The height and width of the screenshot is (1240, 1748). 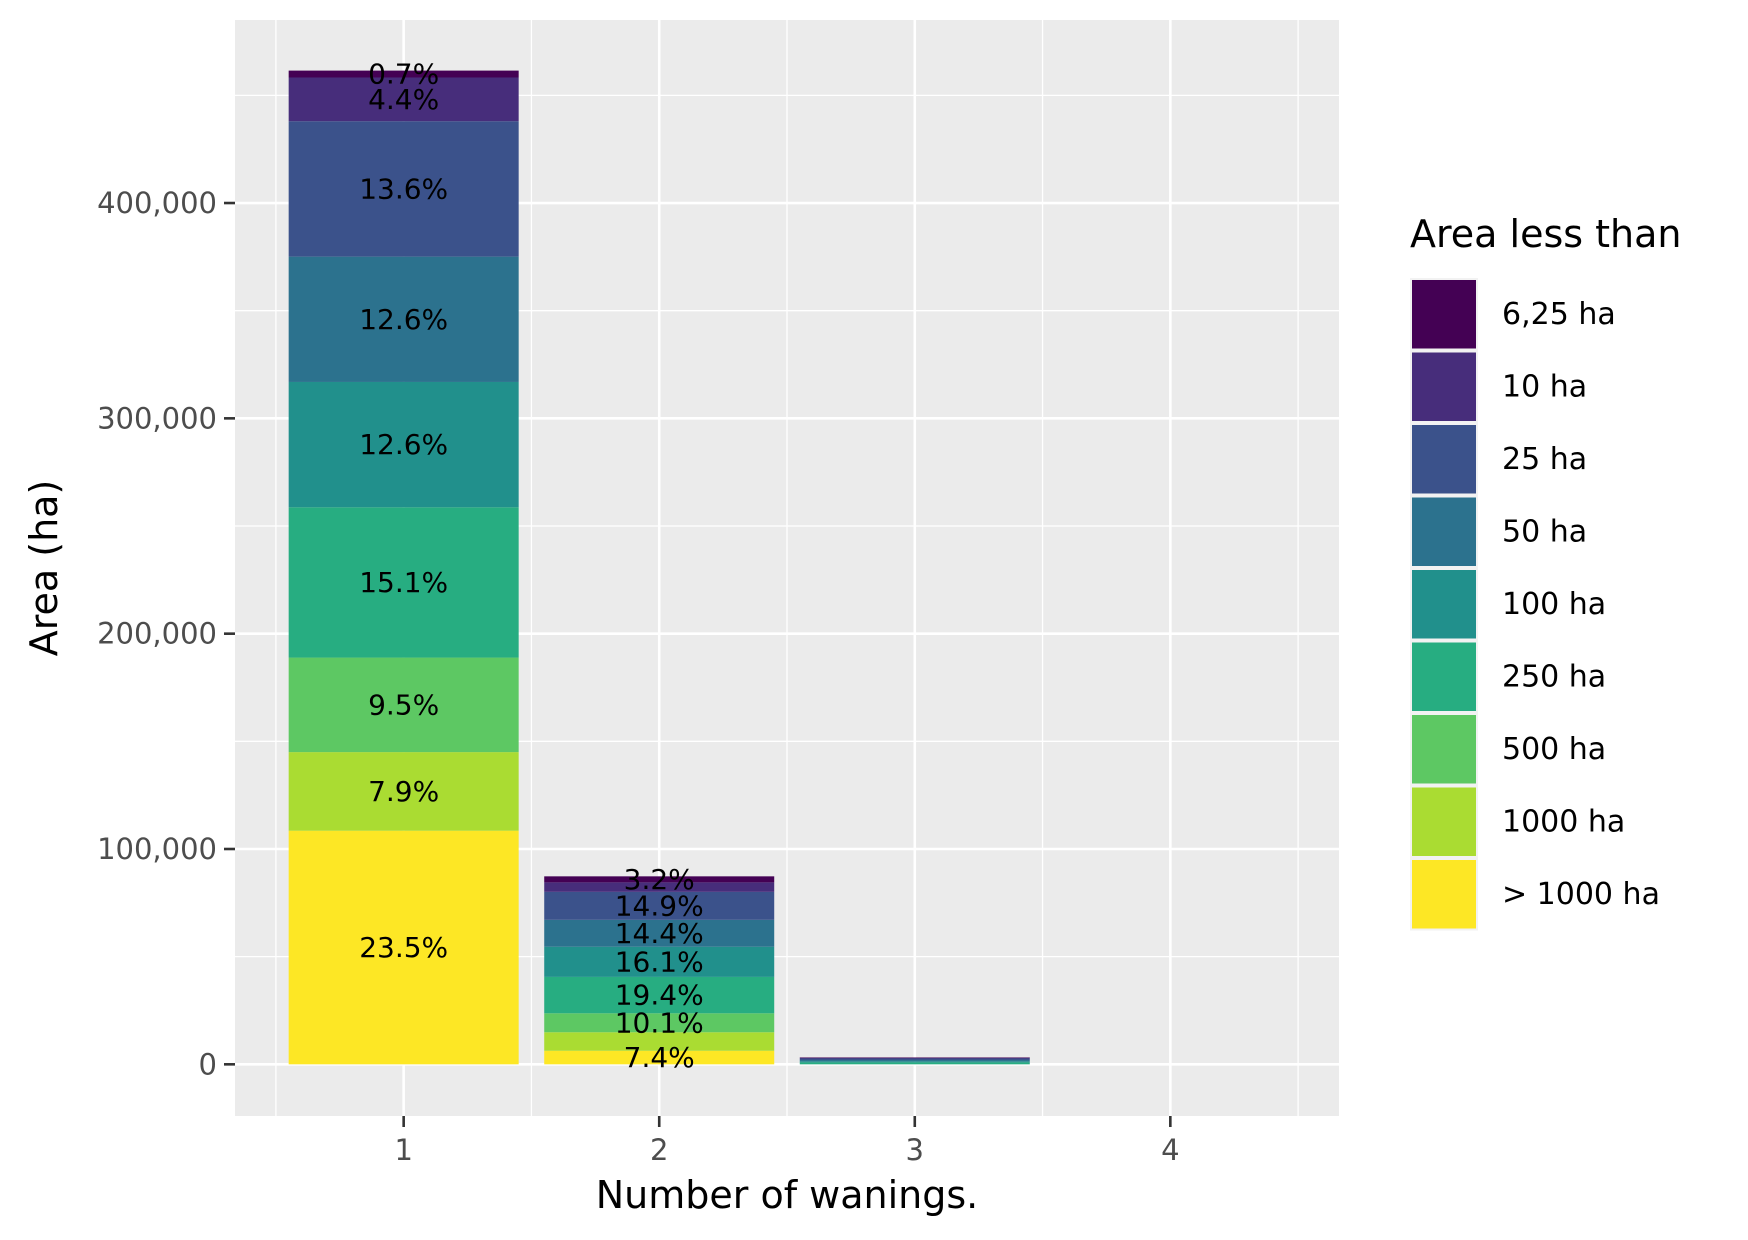 What do you see at coordinates (157, 203) in the screenshot?
I see `y-tick-label: 400,000` at bounding box center [157, 203].